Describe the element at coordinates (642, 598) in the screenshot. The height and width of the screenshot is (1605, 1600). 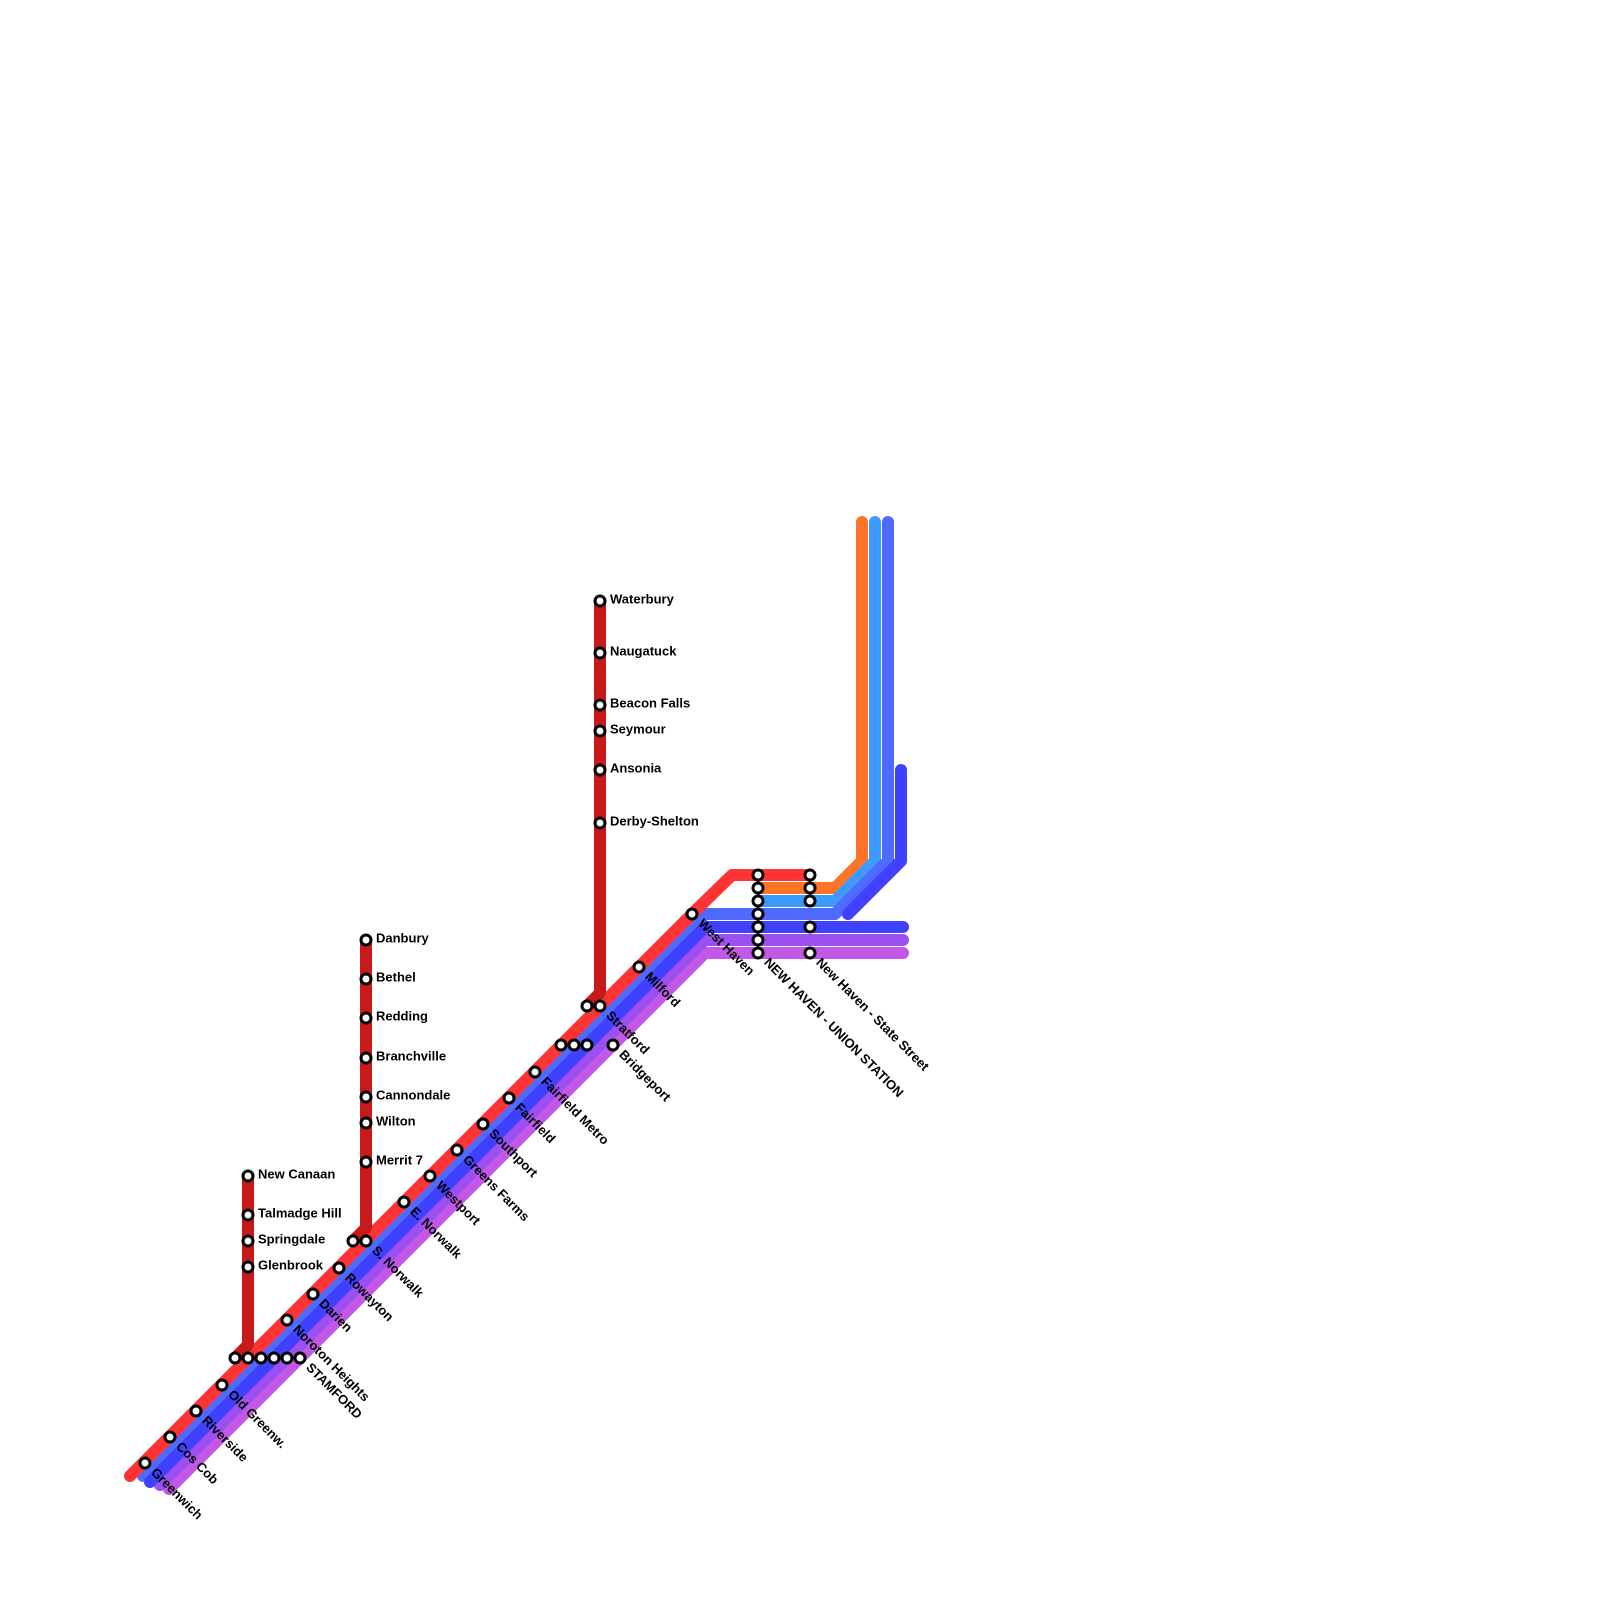
I see `station-label: Waterbury` at that location.